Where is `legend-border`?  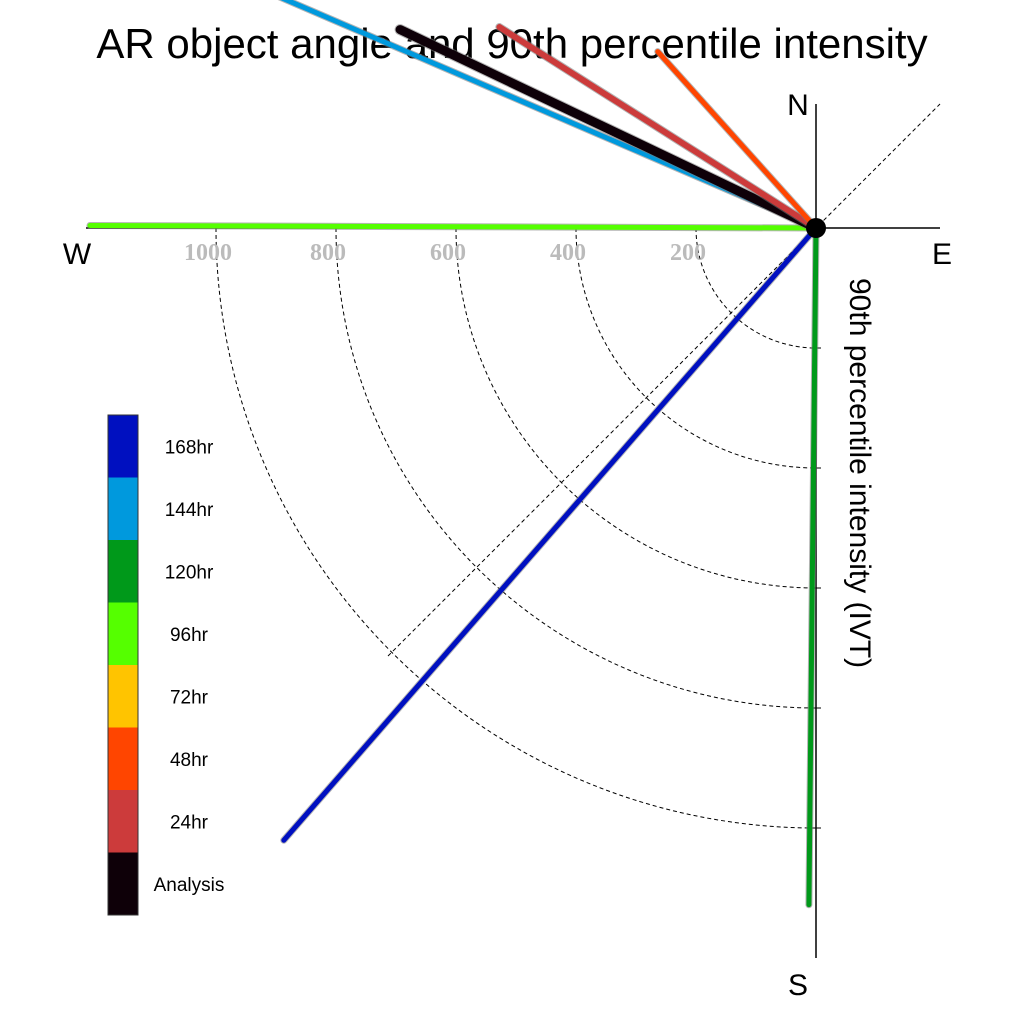 legend-border is located at coordinates (123, 665).